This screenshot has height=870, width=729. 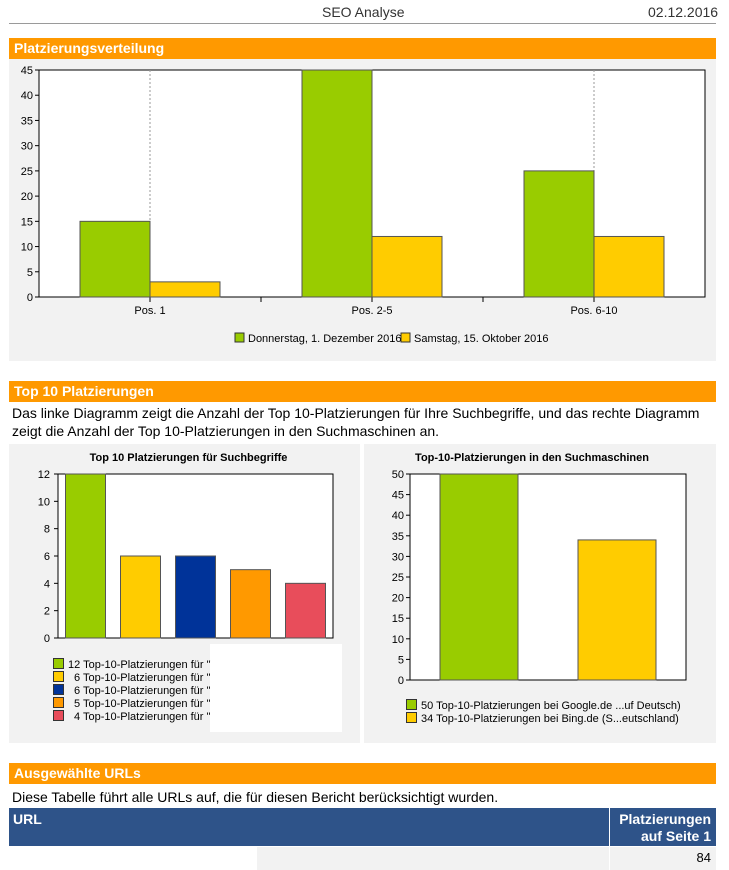 I want to click on legend-item: 5 Top-10-Platzierungen für ", so click(x=132, y=703).